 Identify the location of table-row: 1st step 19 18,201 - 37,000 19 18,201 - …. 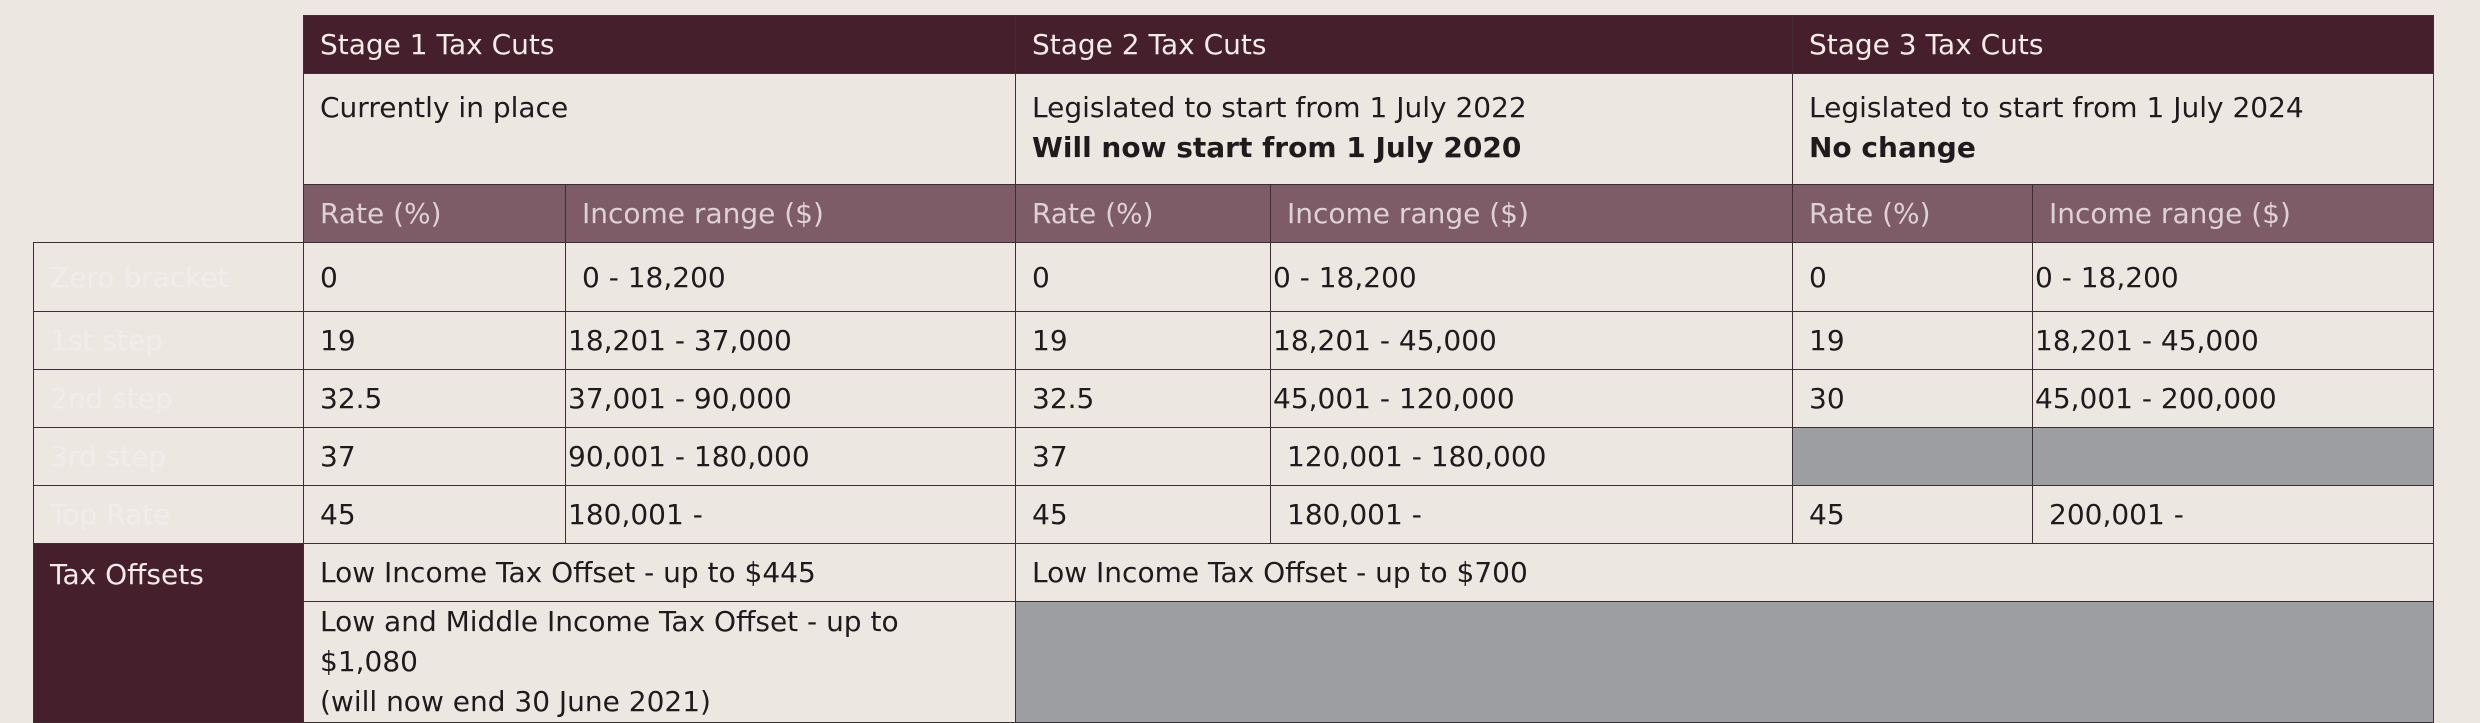
(1233, 340).